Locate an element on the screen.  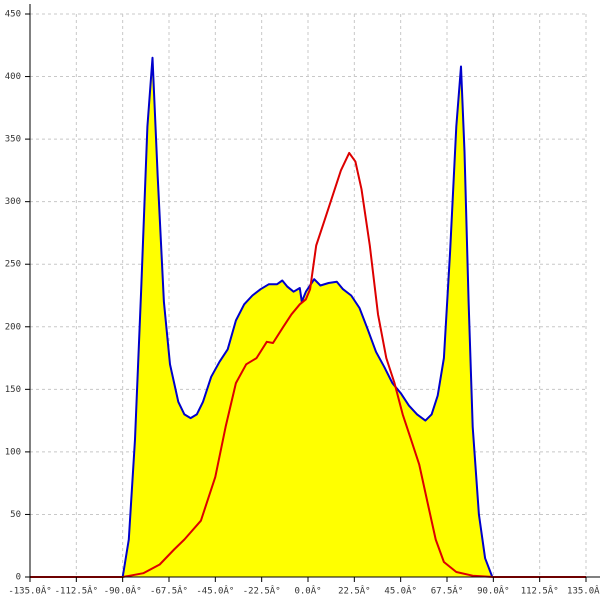
x-tick-label: 22.5Â° is located at coordinates (354, 591).